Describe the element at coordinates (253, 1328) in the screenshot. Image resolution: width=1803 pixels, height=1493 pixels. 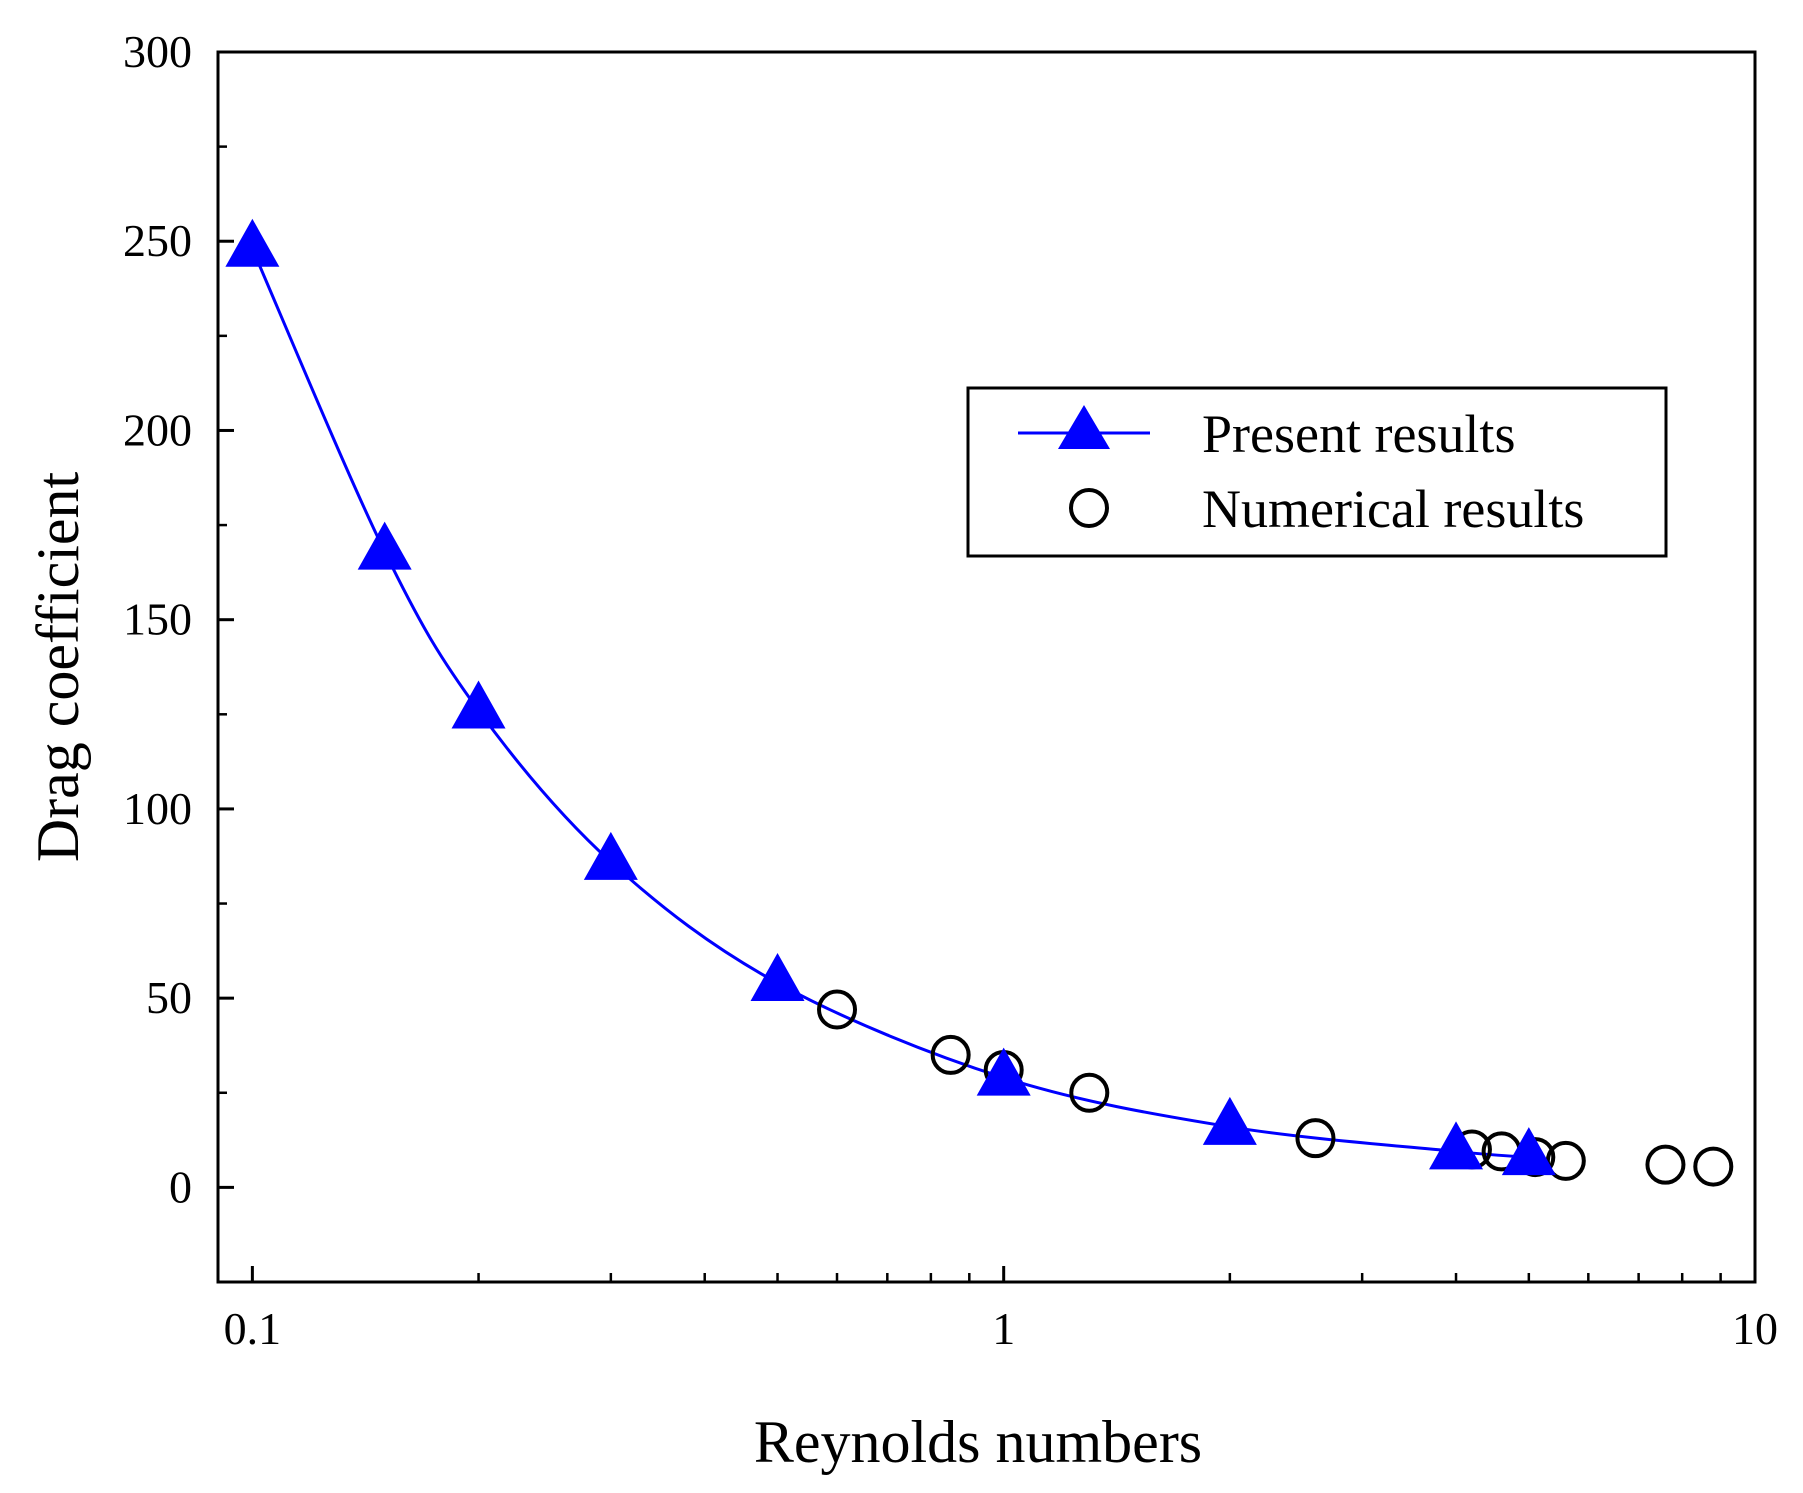
I see `x-tick-label: 0.1` at that location.